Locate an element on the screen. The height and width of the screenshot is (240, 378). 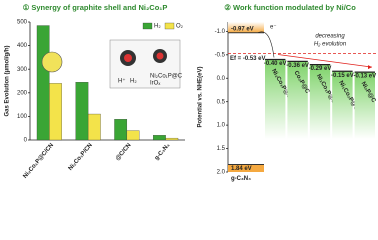
y-tick-label: -1.0 is located at coordinates (220, 32).